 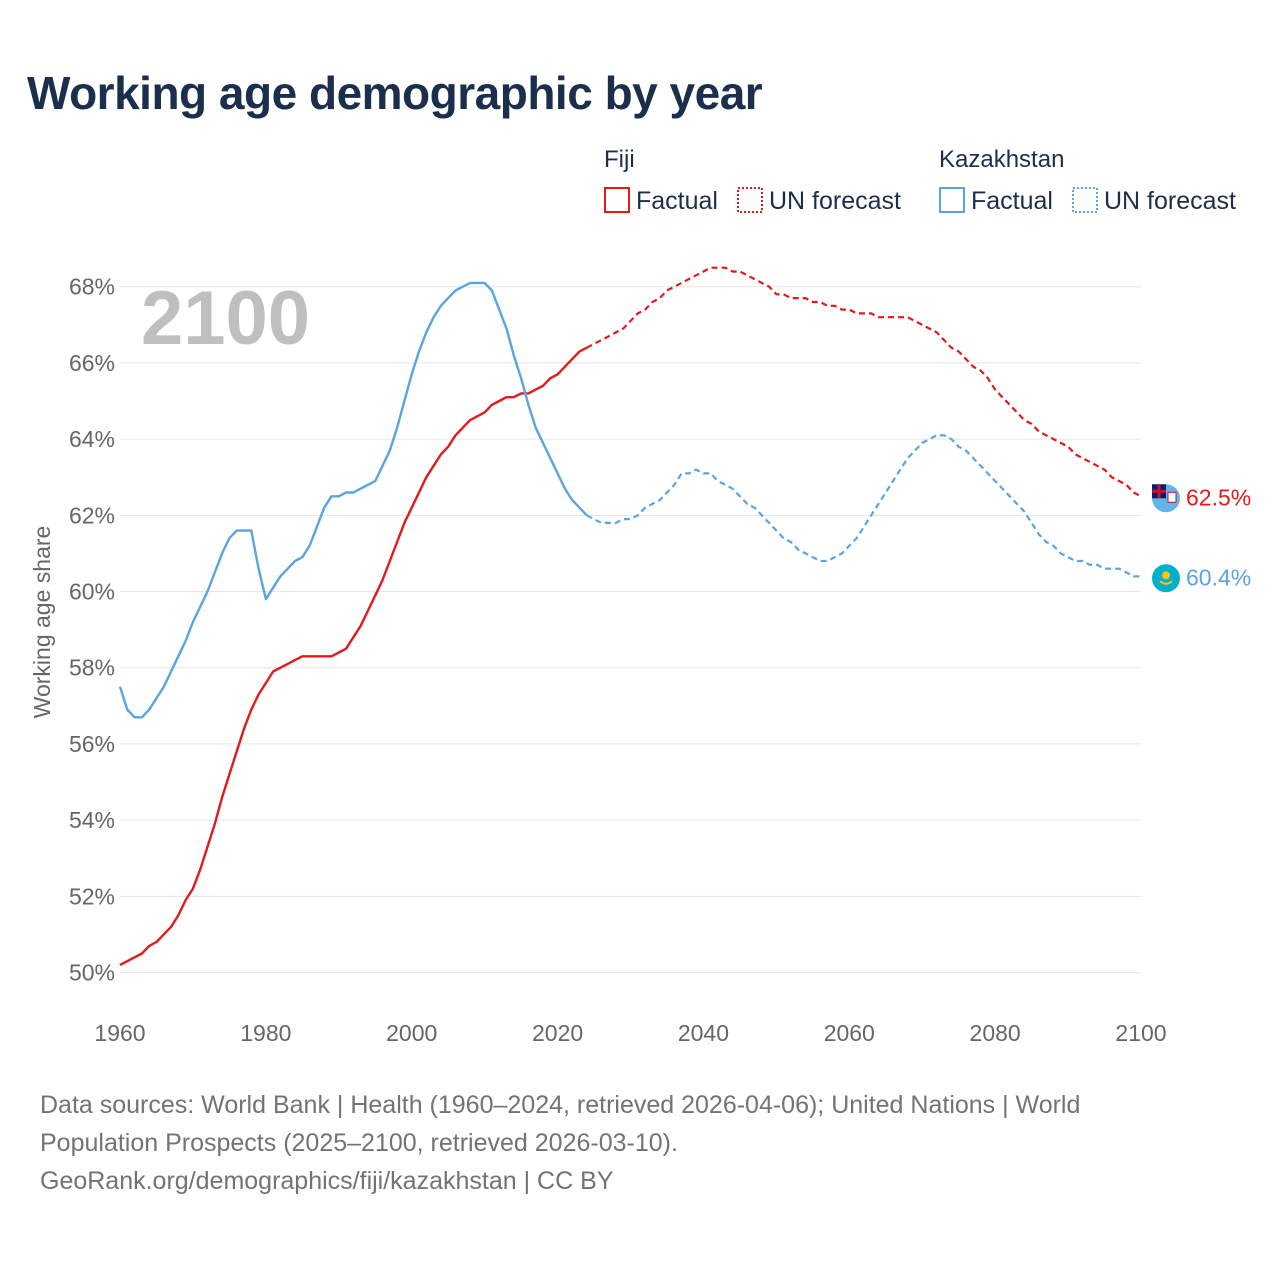 I want to click on y-axis-title: Working age share, so click(x=42, y=622).